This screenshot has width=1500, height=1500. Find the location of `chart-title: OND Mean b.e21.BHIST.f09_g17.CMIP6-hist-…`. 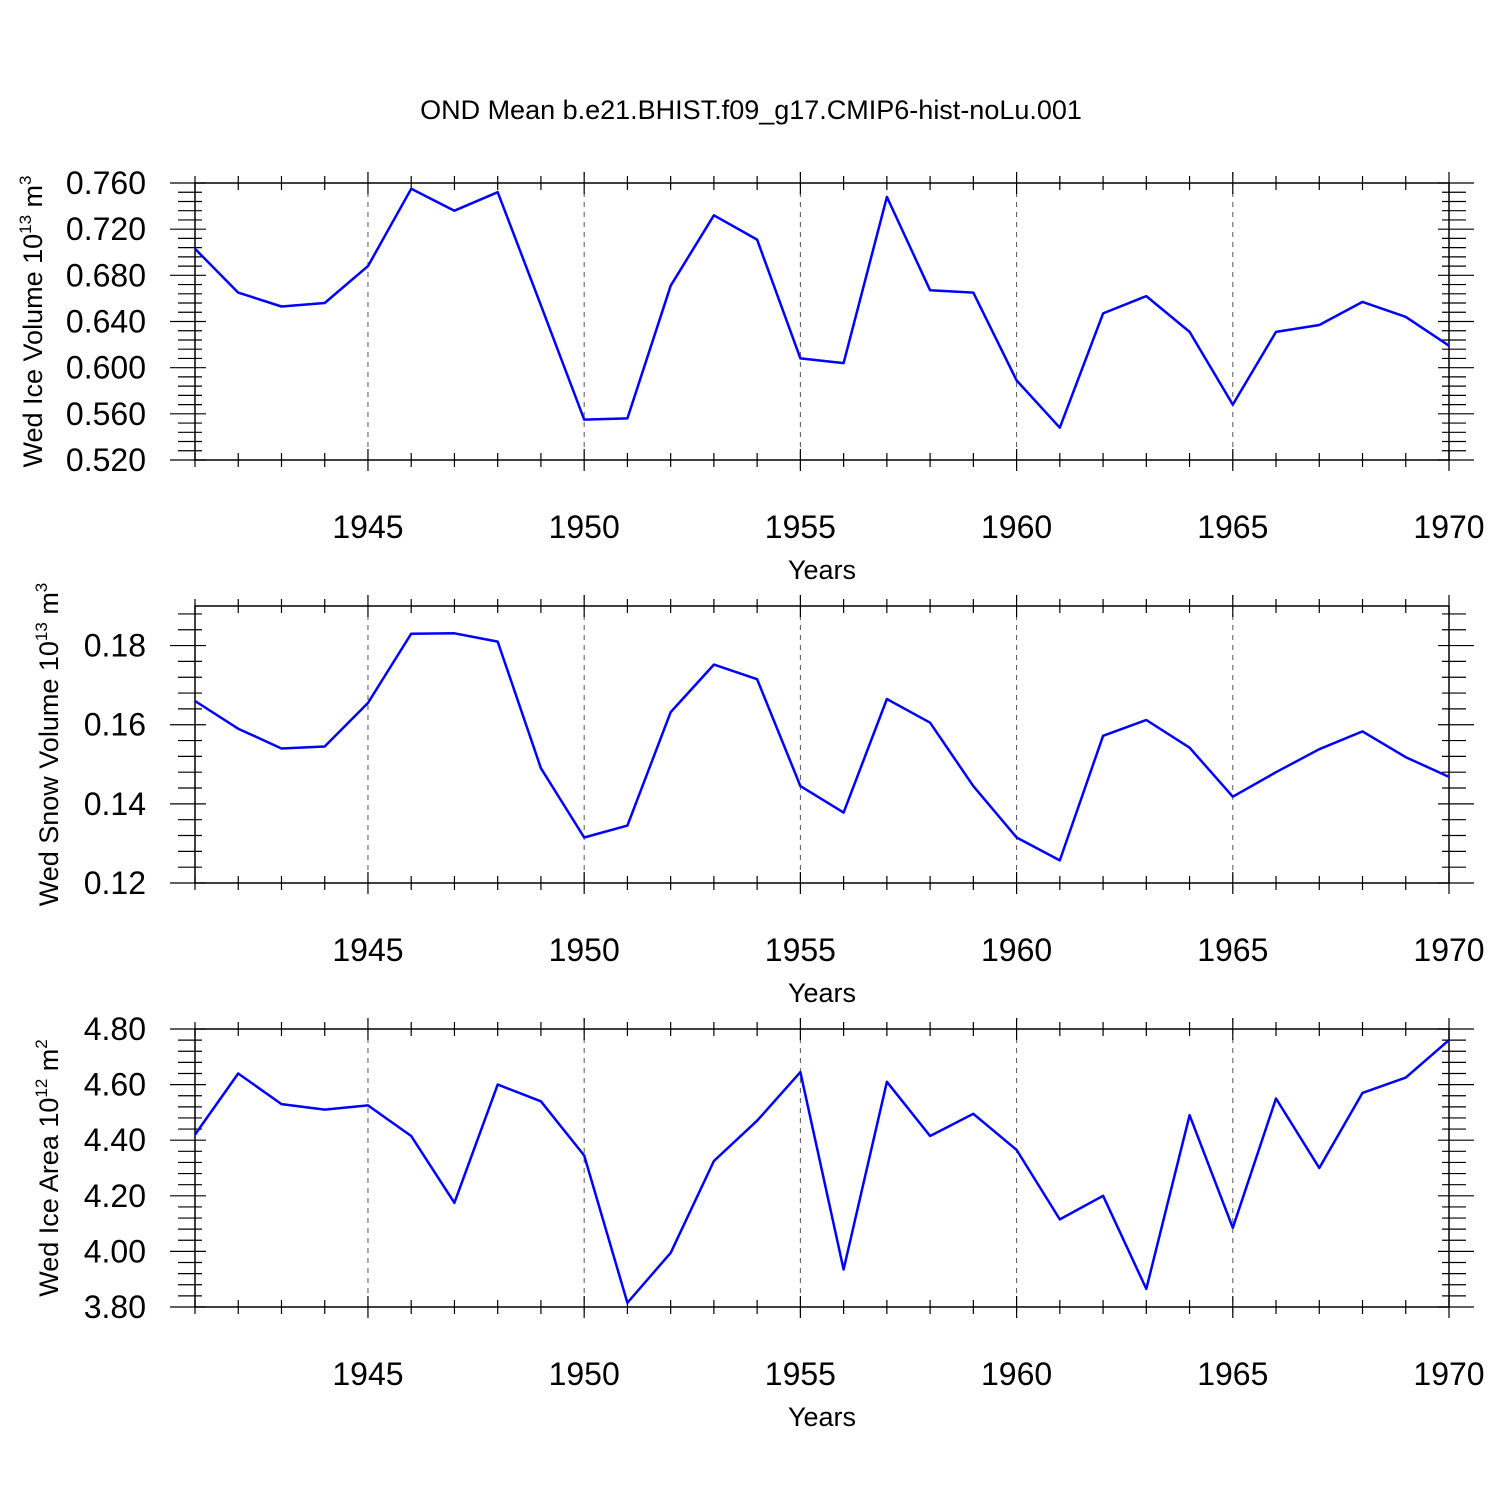

chart-title: OND Mean b.e21.BHIST.f09_g17.CMIP6-hist-… is located at coordinates (751, 110).